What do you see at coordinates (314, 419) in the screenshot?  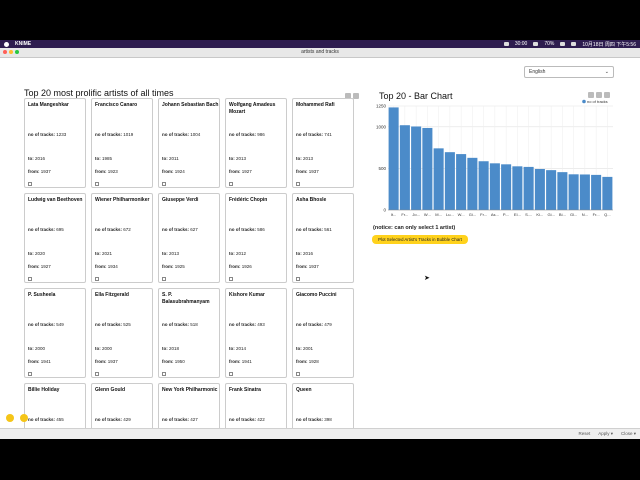 I see `track-count: no of tracks: 398` at bounding box center [314, 419].